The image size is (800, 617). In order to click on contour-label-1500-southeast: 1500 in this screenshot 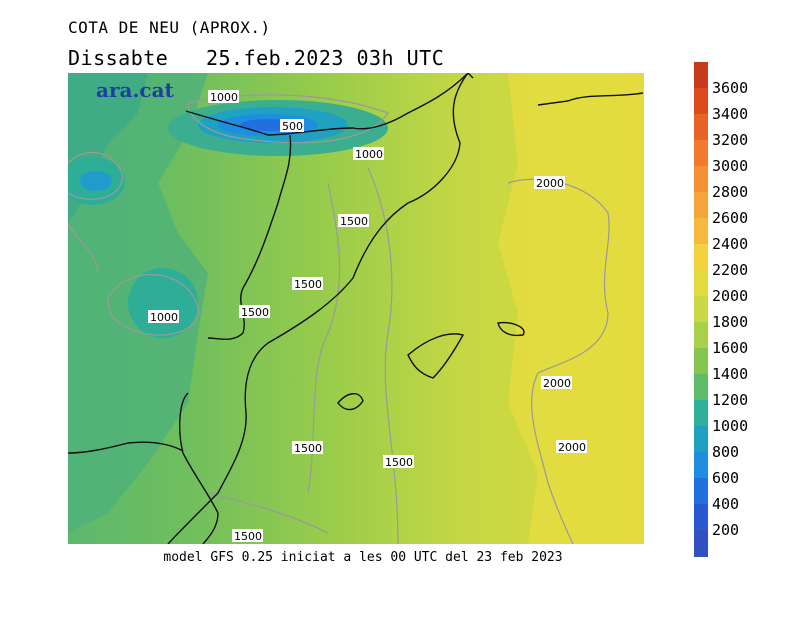, I will do `click(399, 462)`.